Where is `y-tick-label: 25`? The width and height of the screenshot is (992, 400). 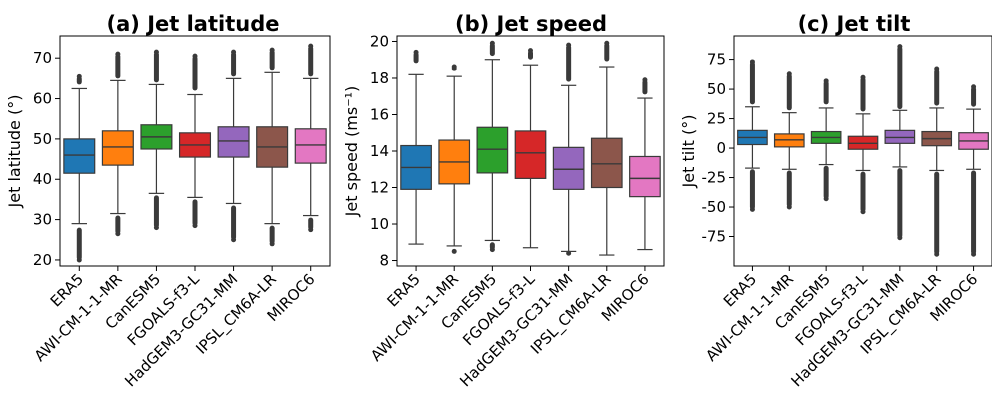 y-tick-label: 25 is located at coordinates (716, 119).